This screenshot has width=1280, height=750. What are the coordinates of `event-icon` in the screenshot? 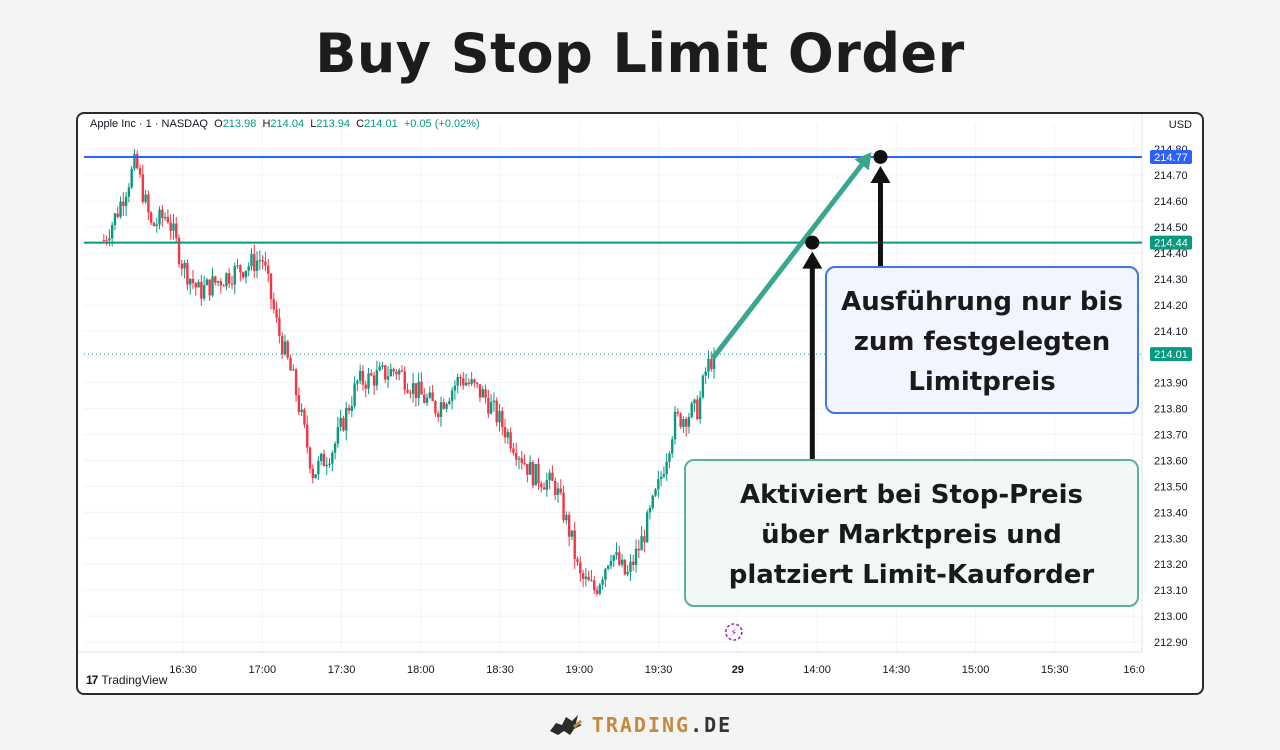 It's located at (734, 632).